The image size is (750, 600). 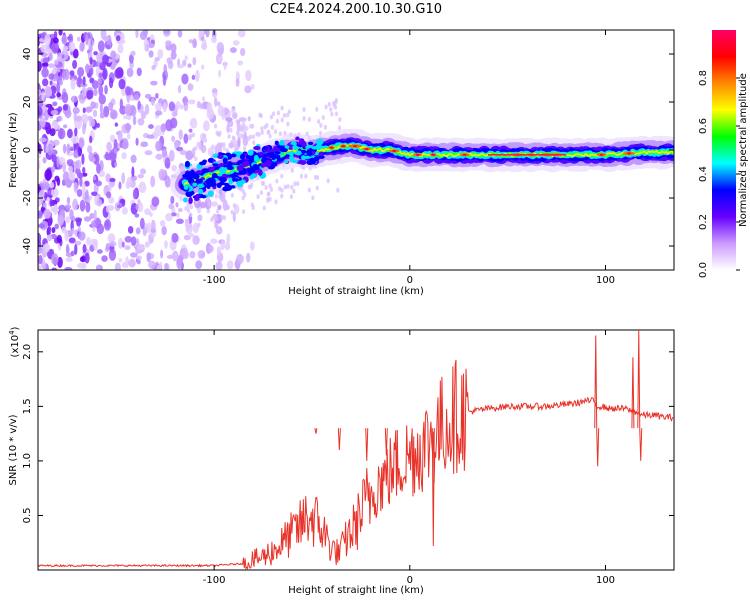 I want to click on colorbar-ticks: 0.0 0.2 0.4 0.6 0.8, so click(x=719, y=174).